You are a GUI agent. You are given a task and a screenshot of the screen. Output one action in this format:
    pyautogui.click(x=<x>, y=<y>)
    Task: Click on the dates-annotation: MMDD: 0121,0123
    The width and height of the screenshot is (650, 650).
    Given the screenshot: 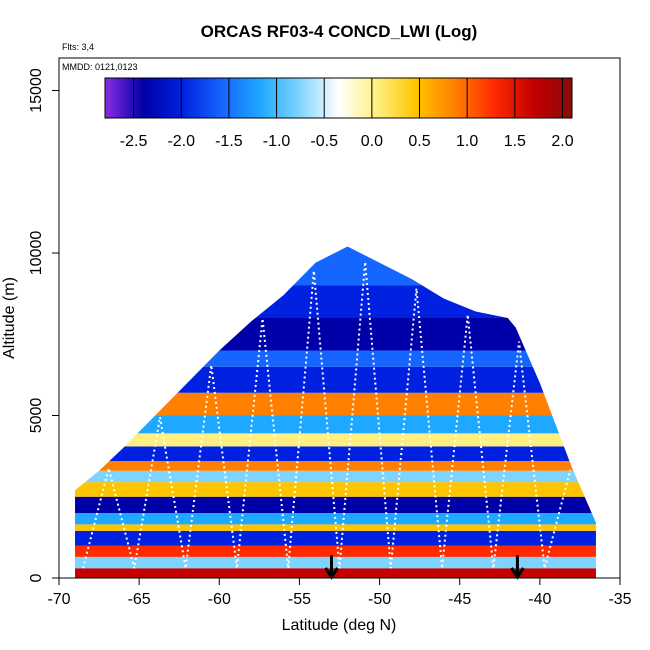 What is the action you would take?
    pyautogui.click(x=100, y=67)
    